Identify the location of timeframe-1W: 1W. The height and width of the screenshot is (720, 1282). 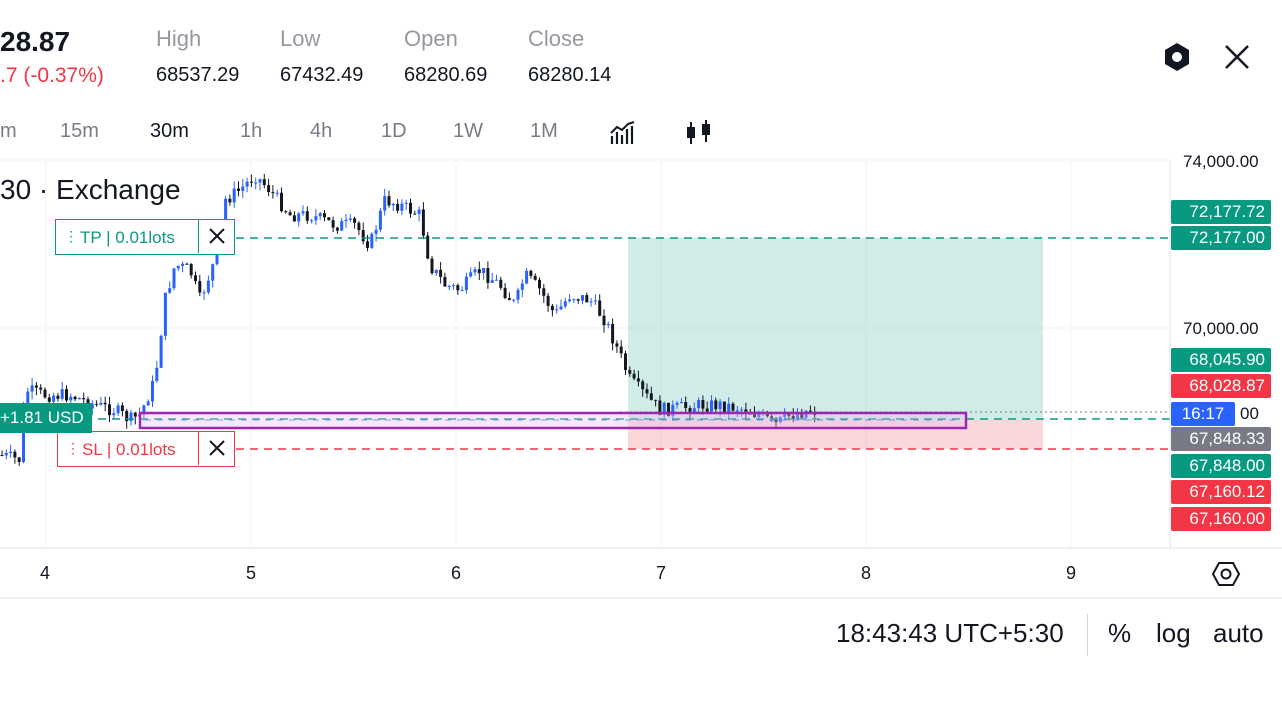
(468, 131).